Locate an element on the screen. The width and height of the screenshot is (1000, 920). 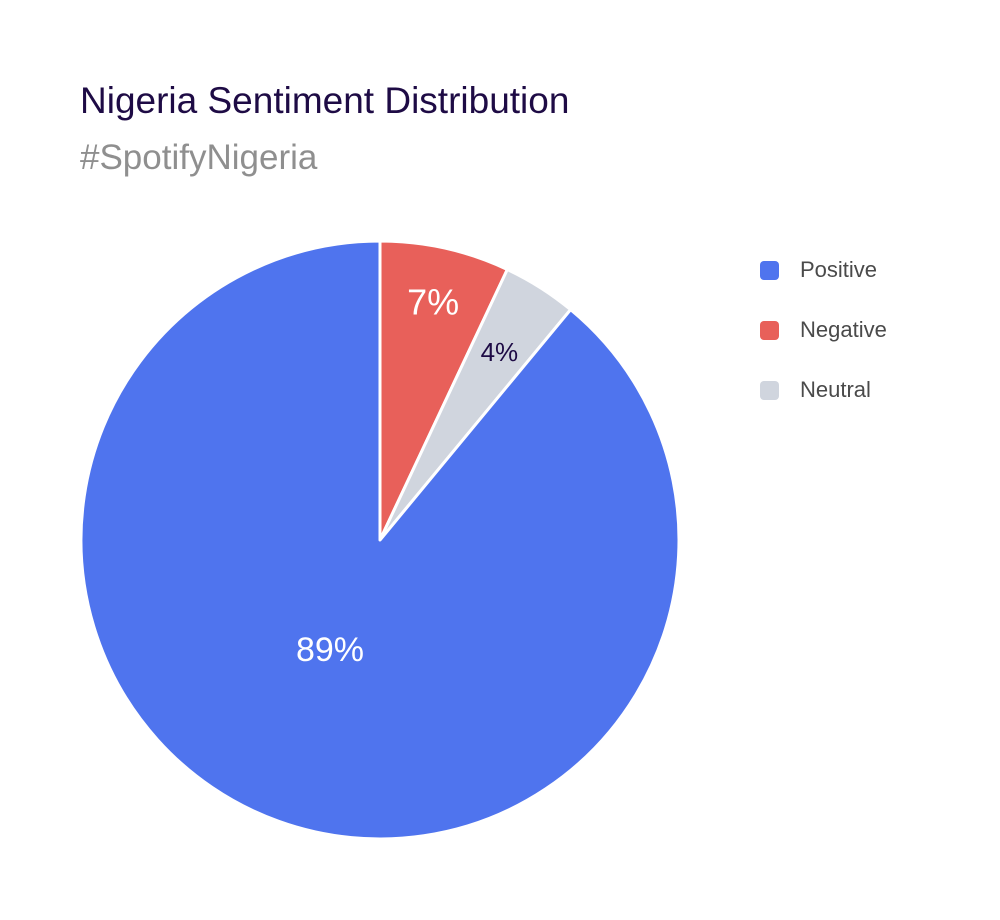
legend-item-neutral: Neutral is located at coordinates (823, 390).